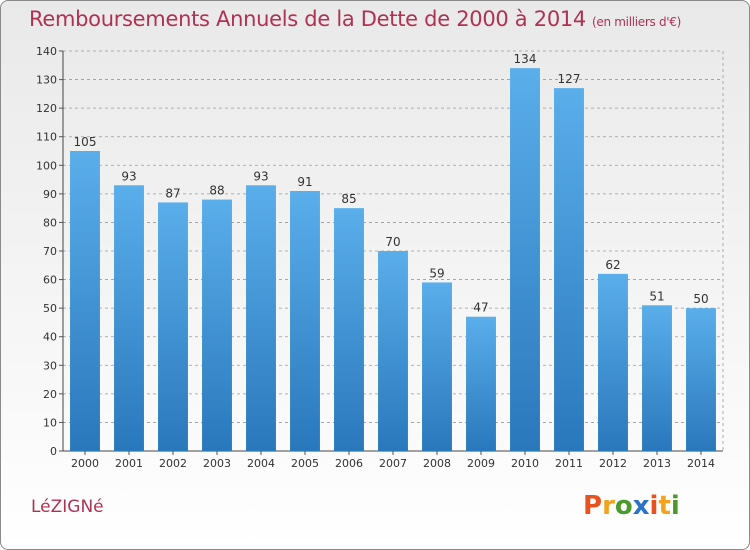  Describe the element at coordinates (50, 394) in the screenshot. I see `y-tick-label: 20` at that location.